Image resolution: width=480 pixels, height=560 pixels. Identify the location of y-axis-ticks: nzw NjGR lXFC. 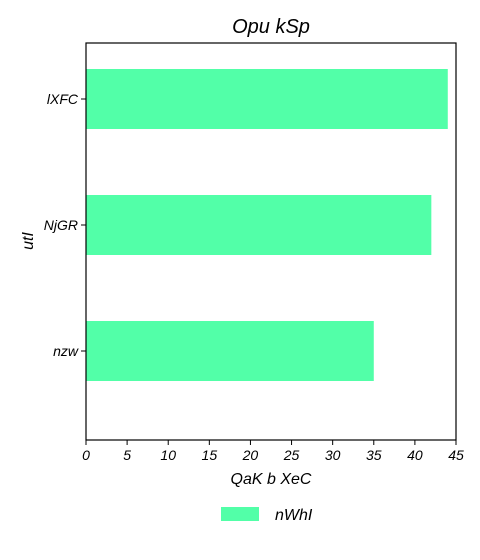
(65, 225).